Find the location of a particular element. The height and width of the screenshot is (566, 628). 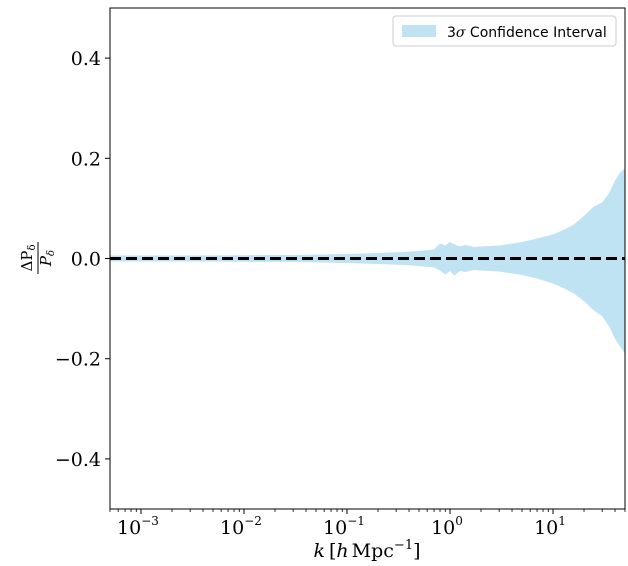

x-tick-label: 10⁻¹ is located at coordinates (344, 526).